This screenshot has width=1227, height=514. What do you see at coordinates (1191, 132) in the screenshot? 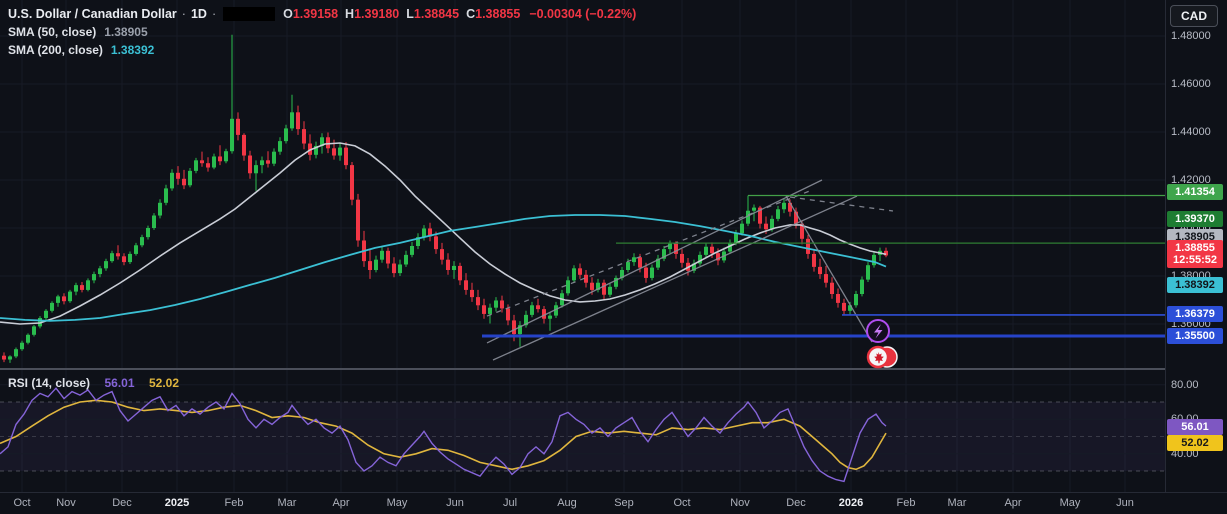
I see `price-axis-label: 1.44000` at bounding box center [1191, 132].